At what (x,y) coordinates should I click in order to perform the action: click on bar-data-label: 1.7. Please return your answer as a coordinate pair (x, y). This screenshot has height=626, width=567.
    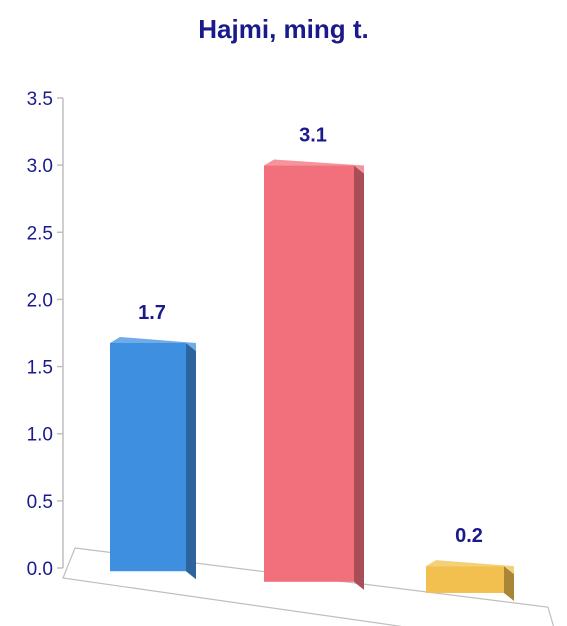
    Looking at the image, I should click on (152, 313).